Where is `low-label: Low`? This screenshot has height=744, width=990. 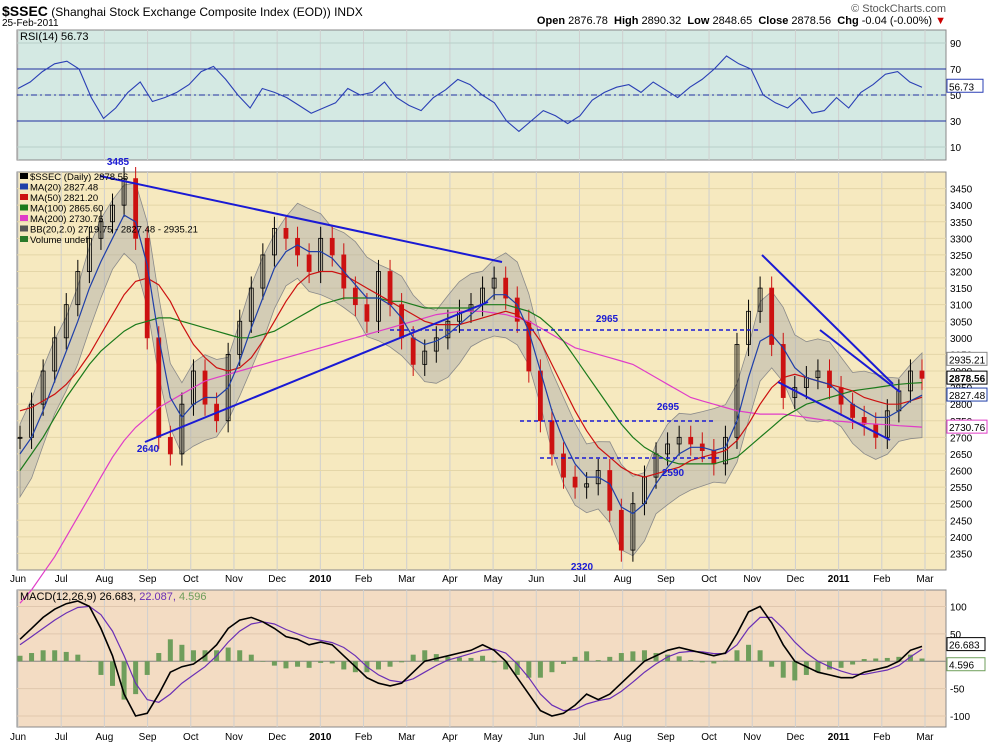 low-label: Low is located at coordinates (698, 21).